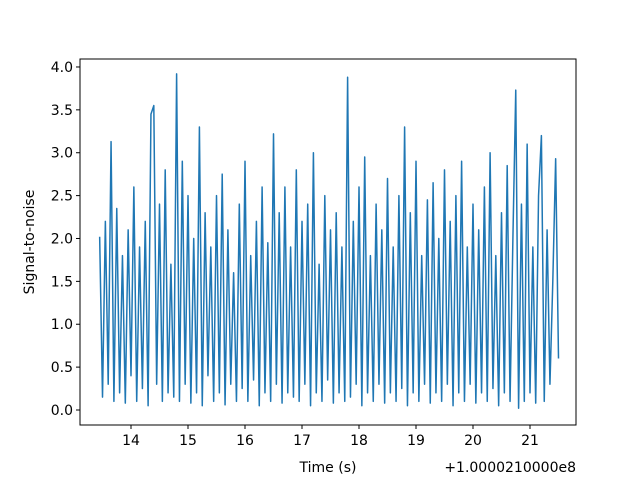  Describe the element at coordinates (62, 325) in the screenshot. I see `y-tick-label: 1.0` at that location.